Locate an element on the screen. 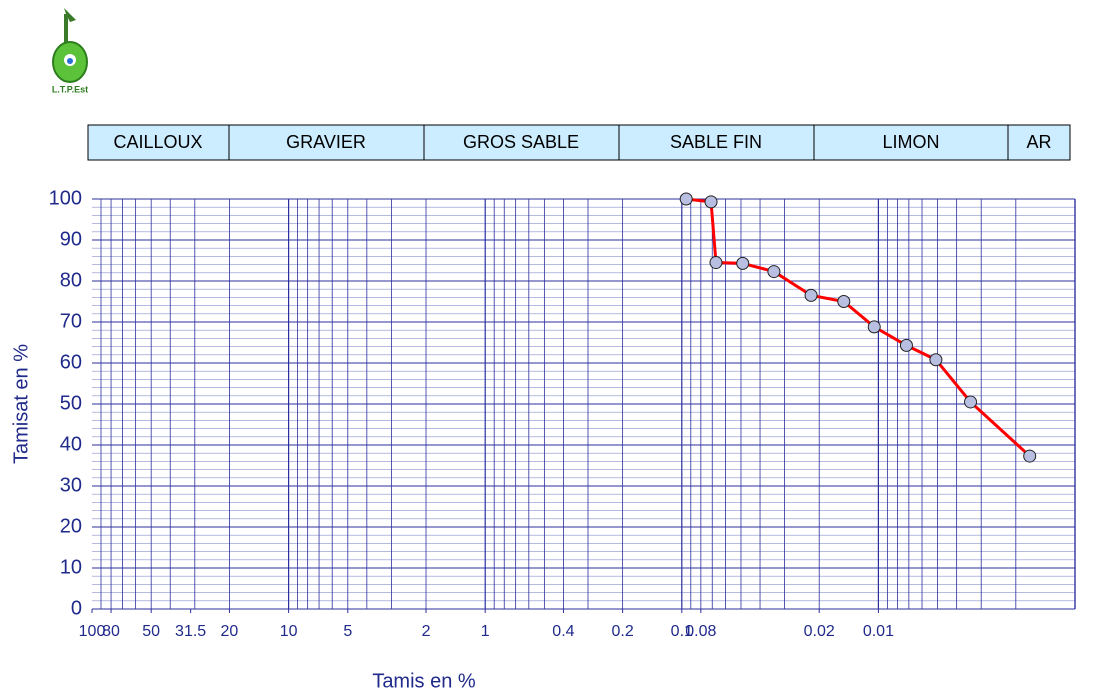 The height and width of the screenshot is (691, 1099). x-tick-label: 0.2 is located at coordinates (622, 631).